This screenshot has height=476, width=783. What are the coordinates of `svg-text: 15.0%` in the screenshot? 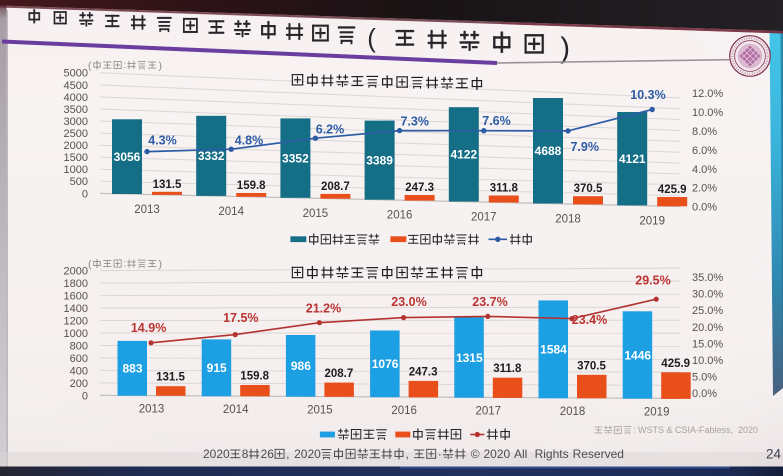 It's located at (707, 344).